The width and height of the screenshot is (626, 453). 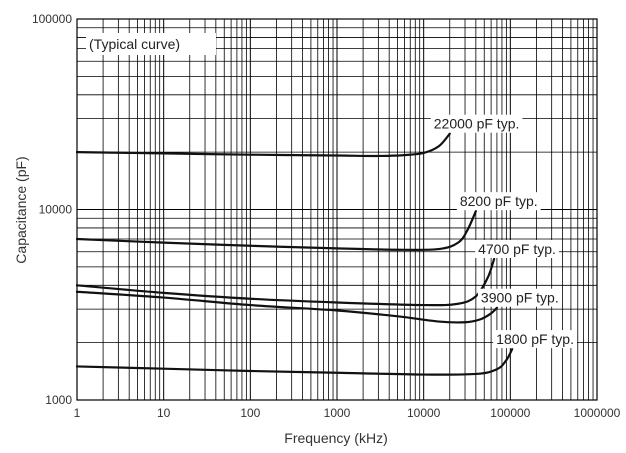 What do you see at coordinates (77, 413) in the screenshot?
I see `x-tick-label: 1` at bounding box center [77, 413].